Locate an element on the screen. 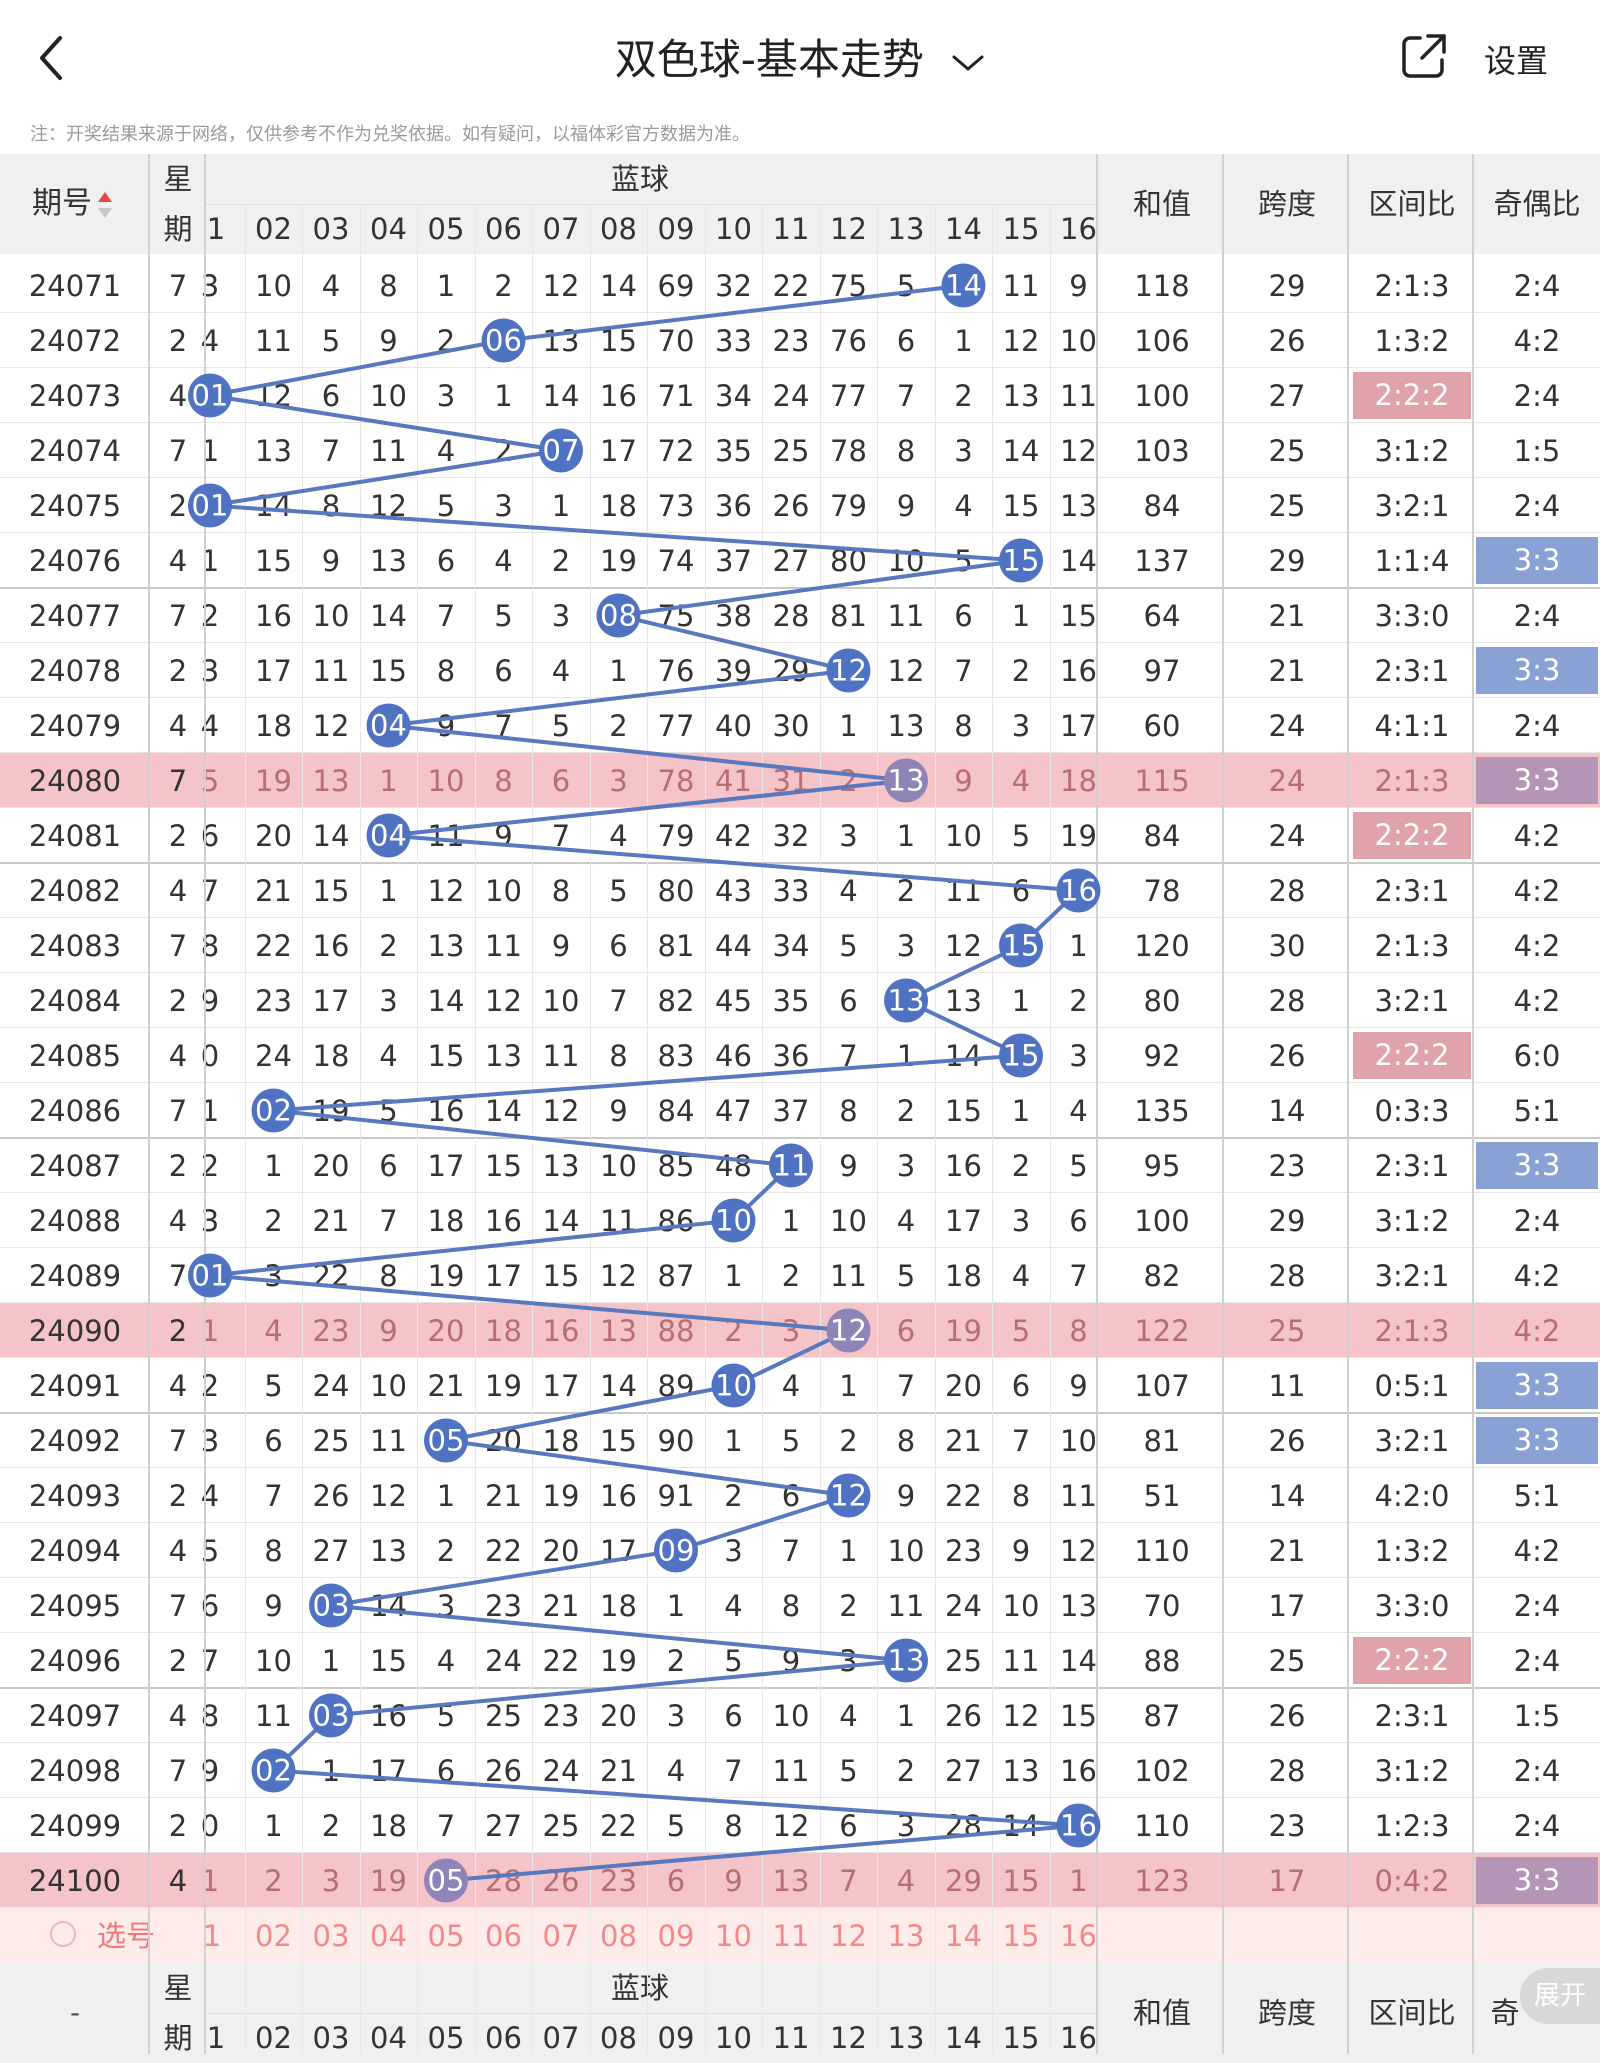  sum-cell: 82 is located at coordinates (1162, 1275).